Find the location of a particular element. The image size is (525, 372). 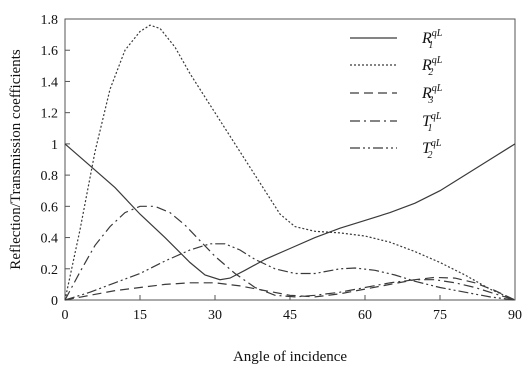

x-tick-label: 45 is located at coordinates (290, 315).